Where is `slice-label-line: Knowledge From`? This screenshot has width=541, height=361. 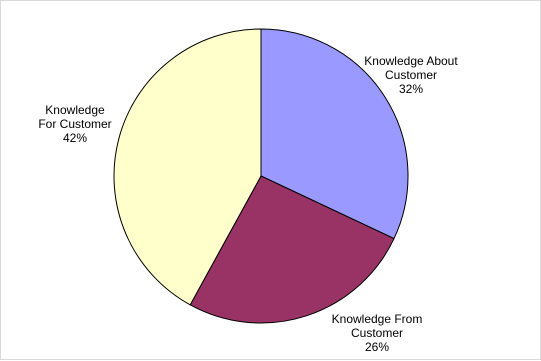 slice-label-line: Knowledge From is located at coordinates (377, 319).